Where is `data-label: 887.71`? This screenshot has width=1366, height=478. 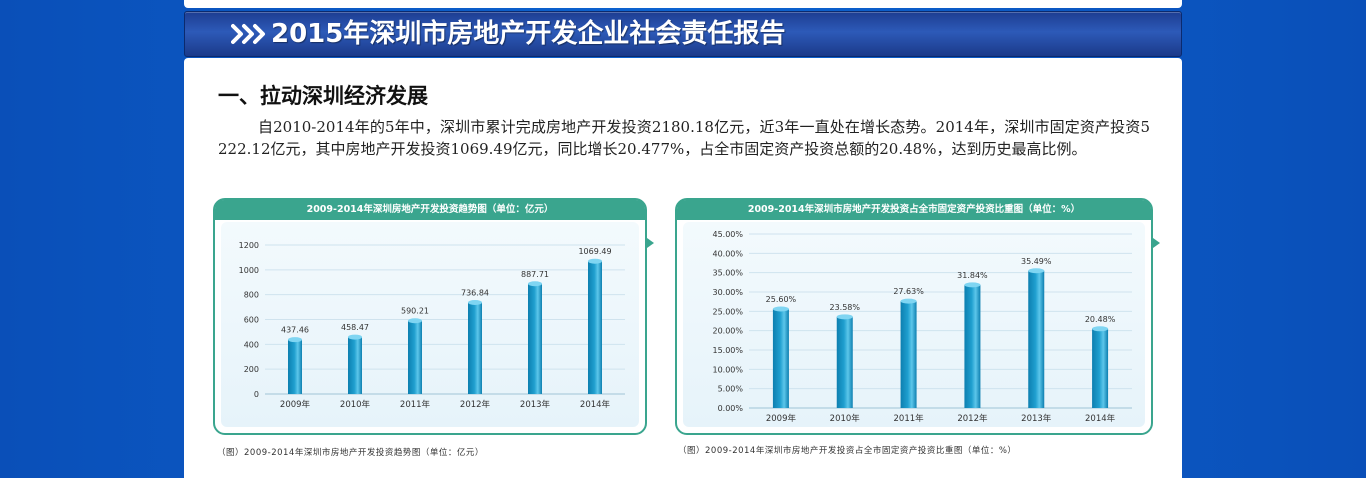
data-label: 887.71 is located at coordinates (535, 274).